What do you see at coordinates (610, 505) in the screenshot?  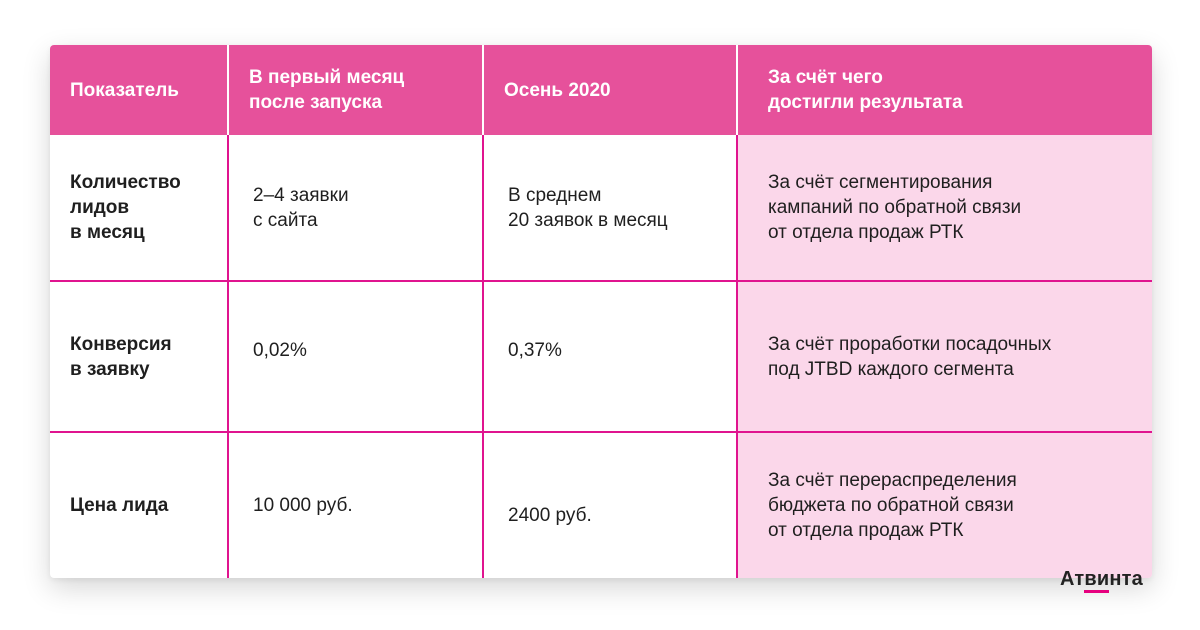 I see `row-autumn-2020: 2400 руб.` at bounding box center [610, 505].